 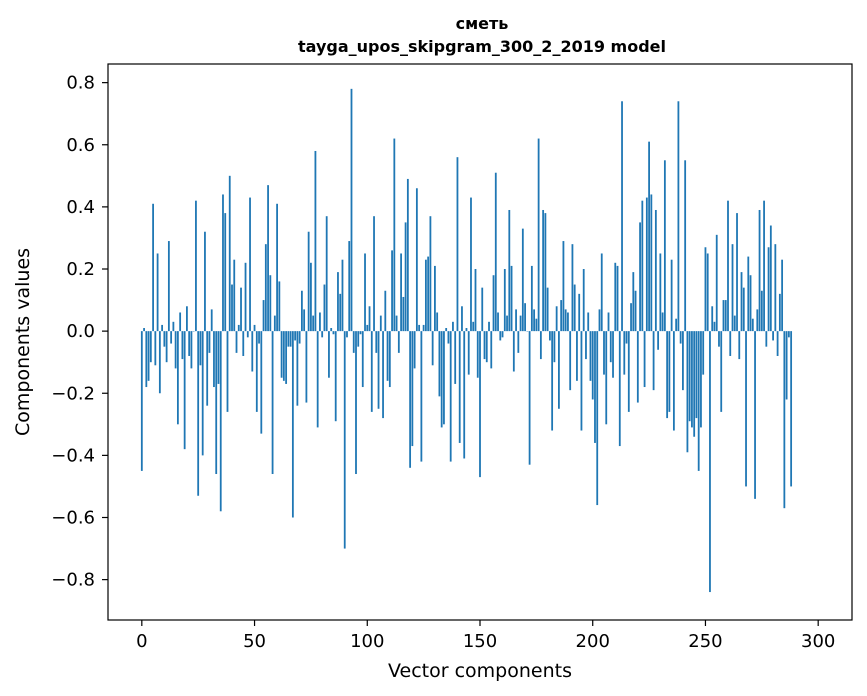 I want to click on y-tick-label: 0.6, so click(x=80, y=145).